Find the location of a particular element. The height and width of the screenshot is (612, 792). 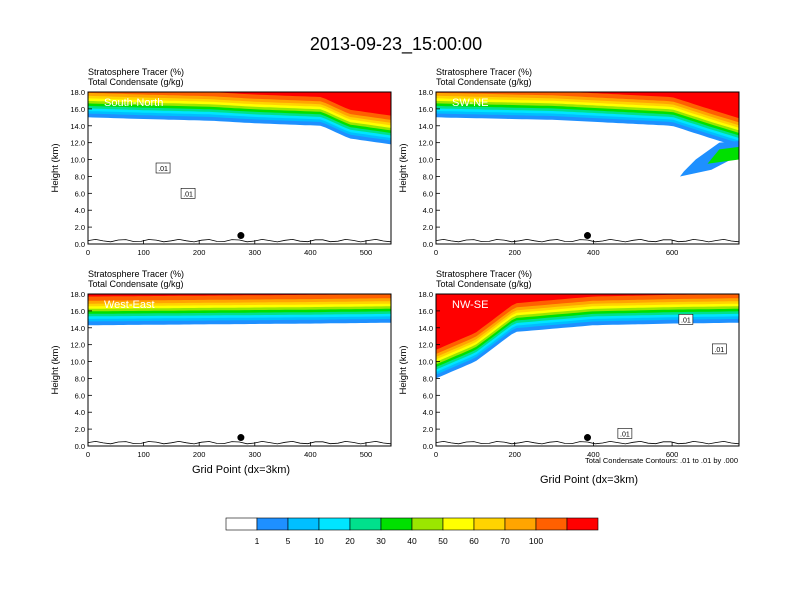

y-axis-title: Height (km) is located at coordinates (55, 369).